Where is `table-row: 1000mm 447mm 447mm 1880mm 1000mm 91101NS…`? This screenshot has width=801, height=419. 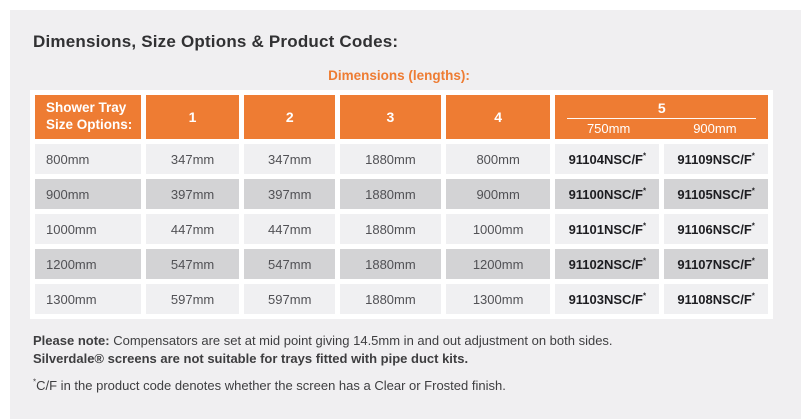 table-row: 1000mm 447mm 447mm 1880mm 1000mm 91101NS… is located at coordinates (401, 229).